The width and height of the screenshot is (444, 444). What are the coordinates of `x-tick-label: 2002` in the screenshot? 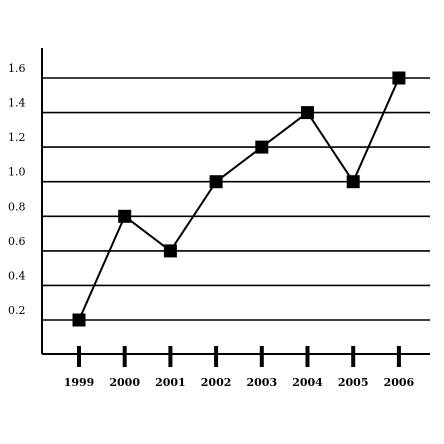 It's located at (216, 382).